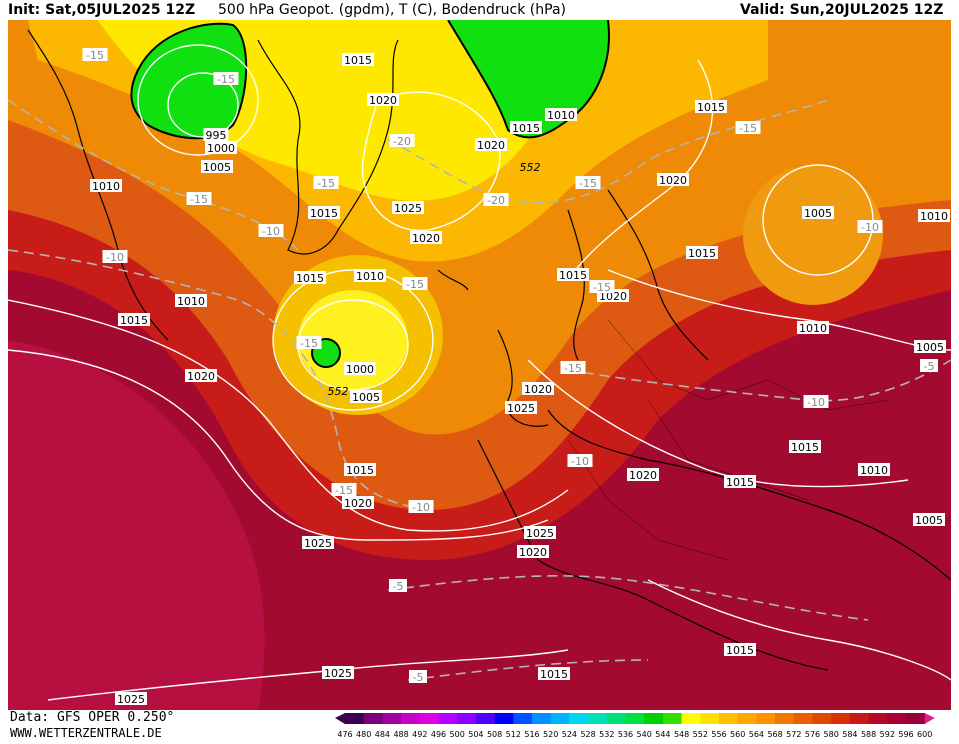  I want to click on legend-tick-label: 524, so click(569, 734).